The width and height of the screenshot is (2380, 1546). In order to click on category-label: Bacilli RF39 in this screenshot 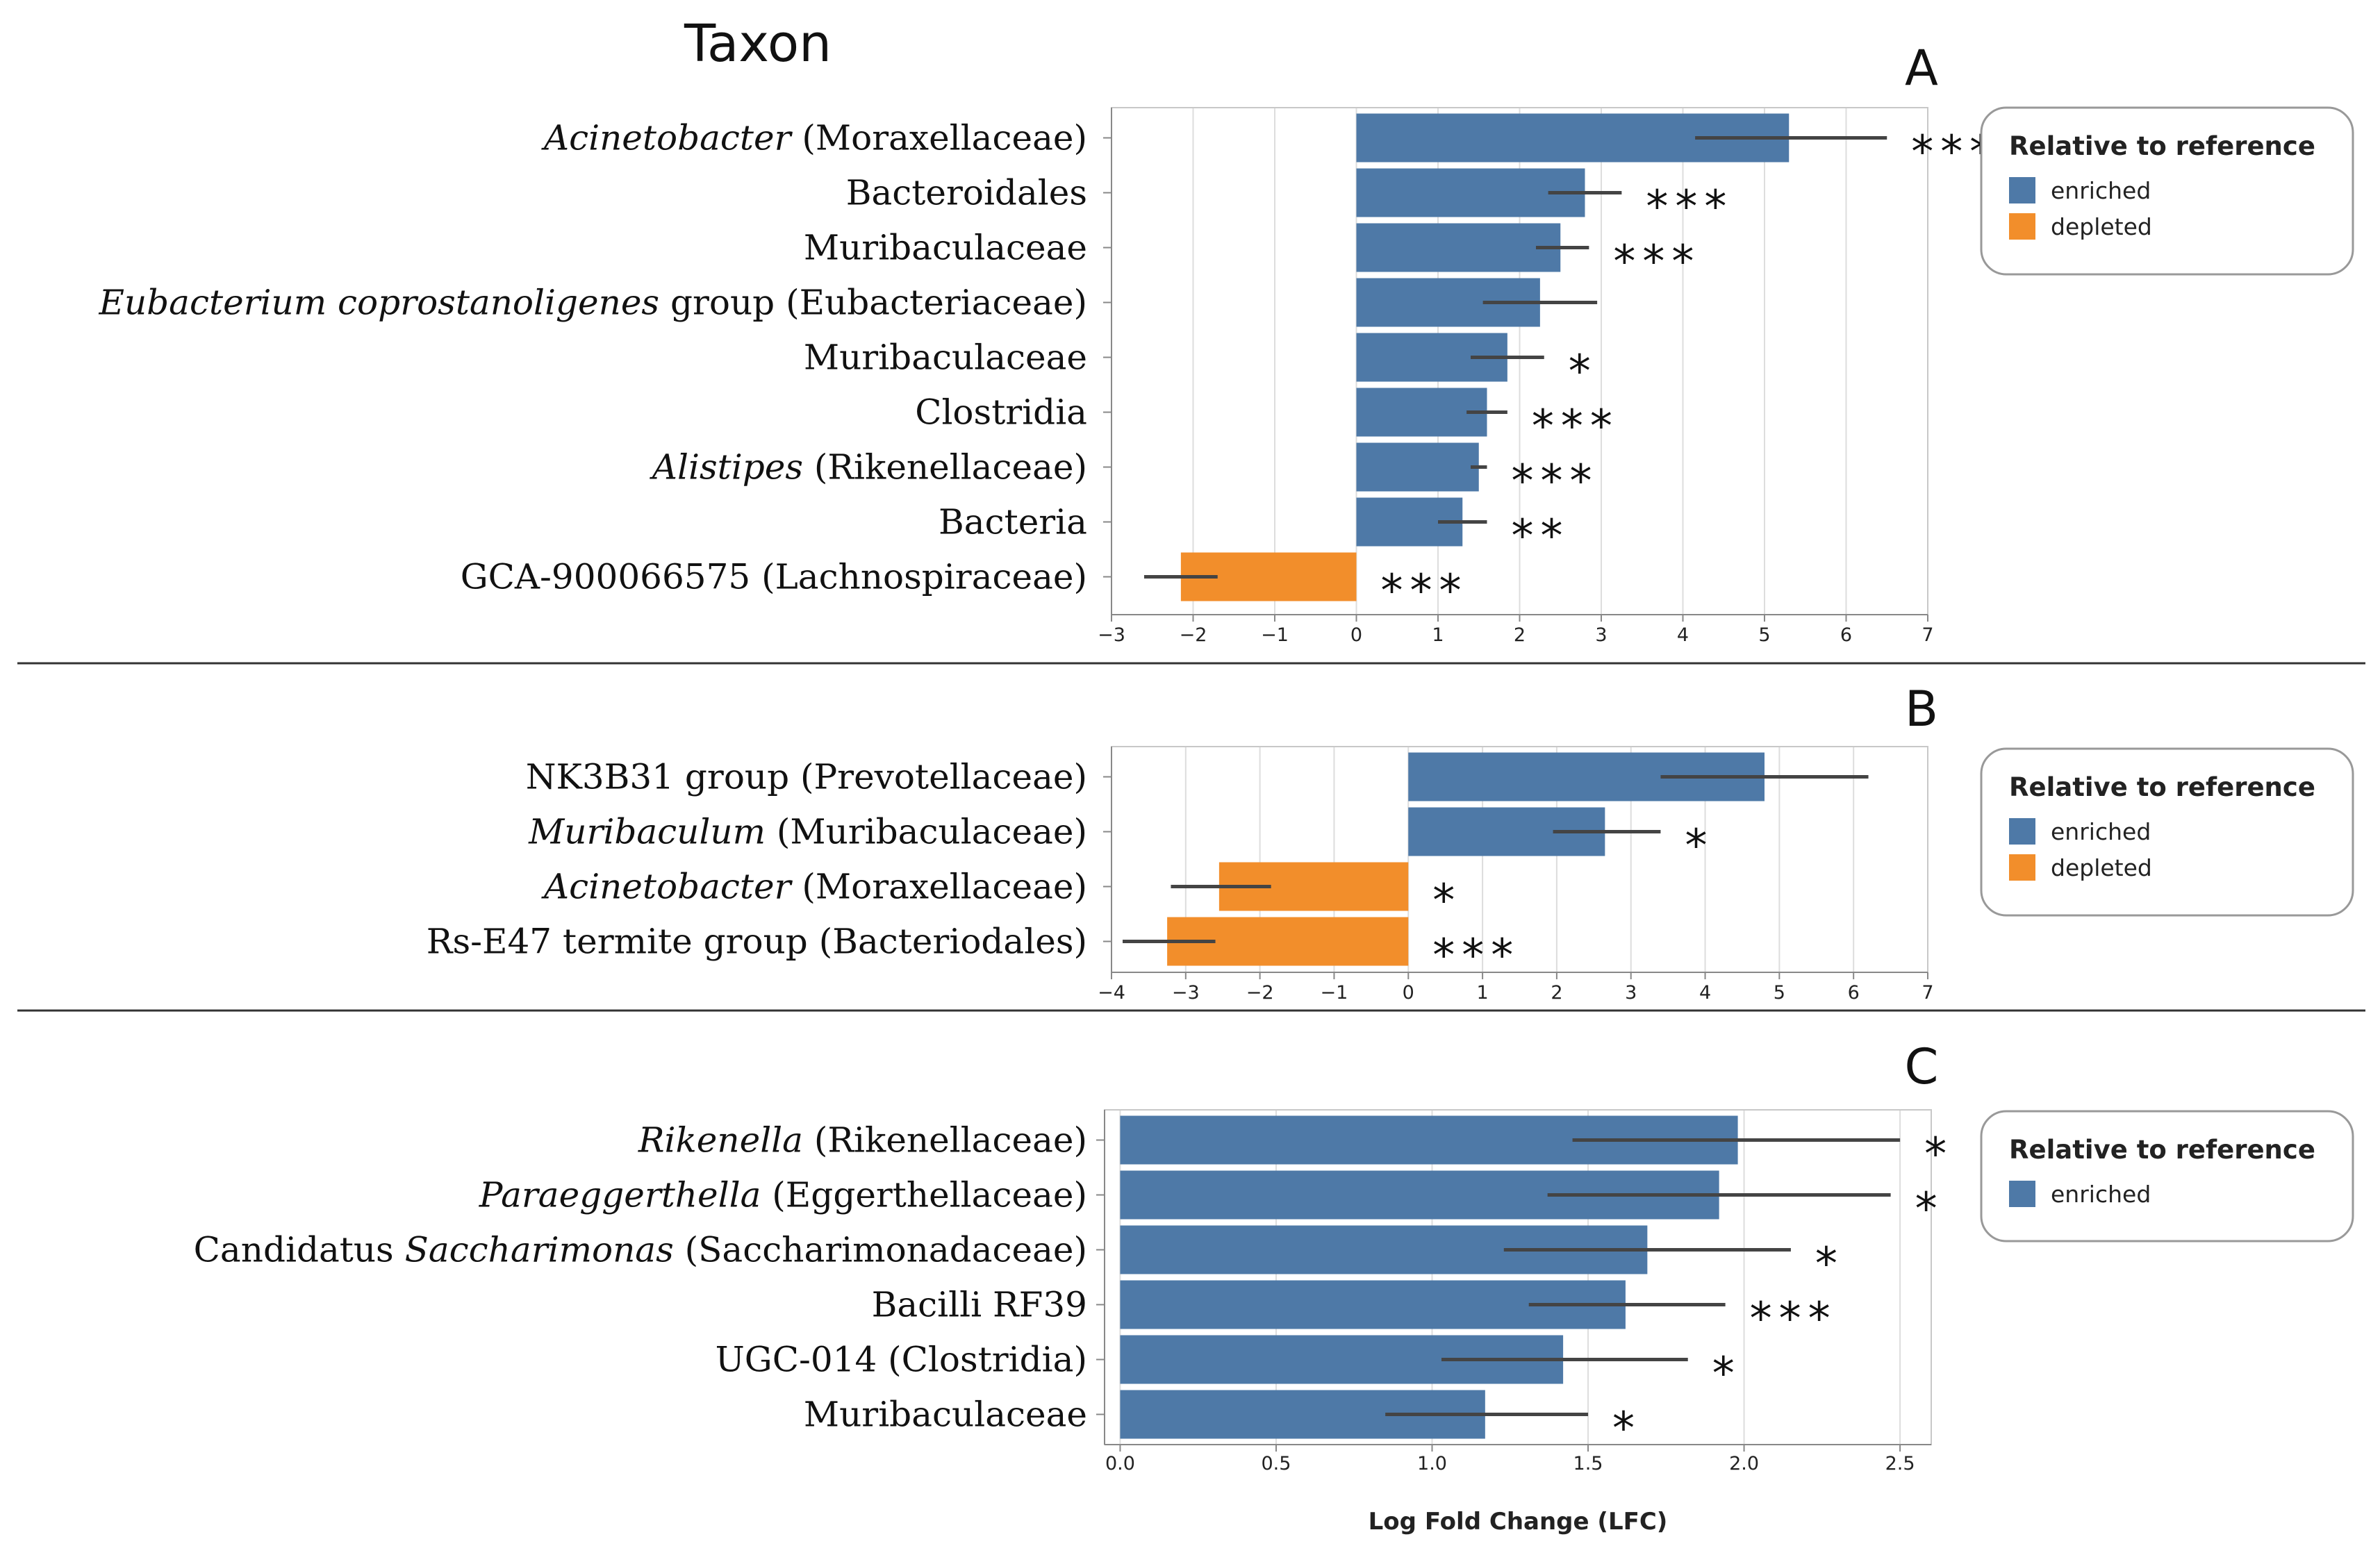, I will do `click(979, 1305)`.